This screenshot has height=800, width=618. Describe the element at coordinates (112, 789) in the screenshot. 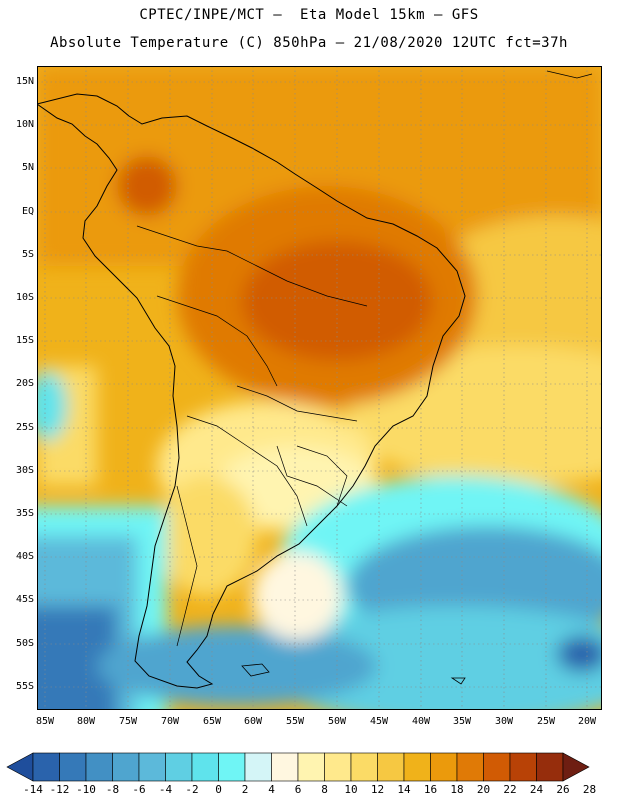

I see `legend-label: -8` at that location.